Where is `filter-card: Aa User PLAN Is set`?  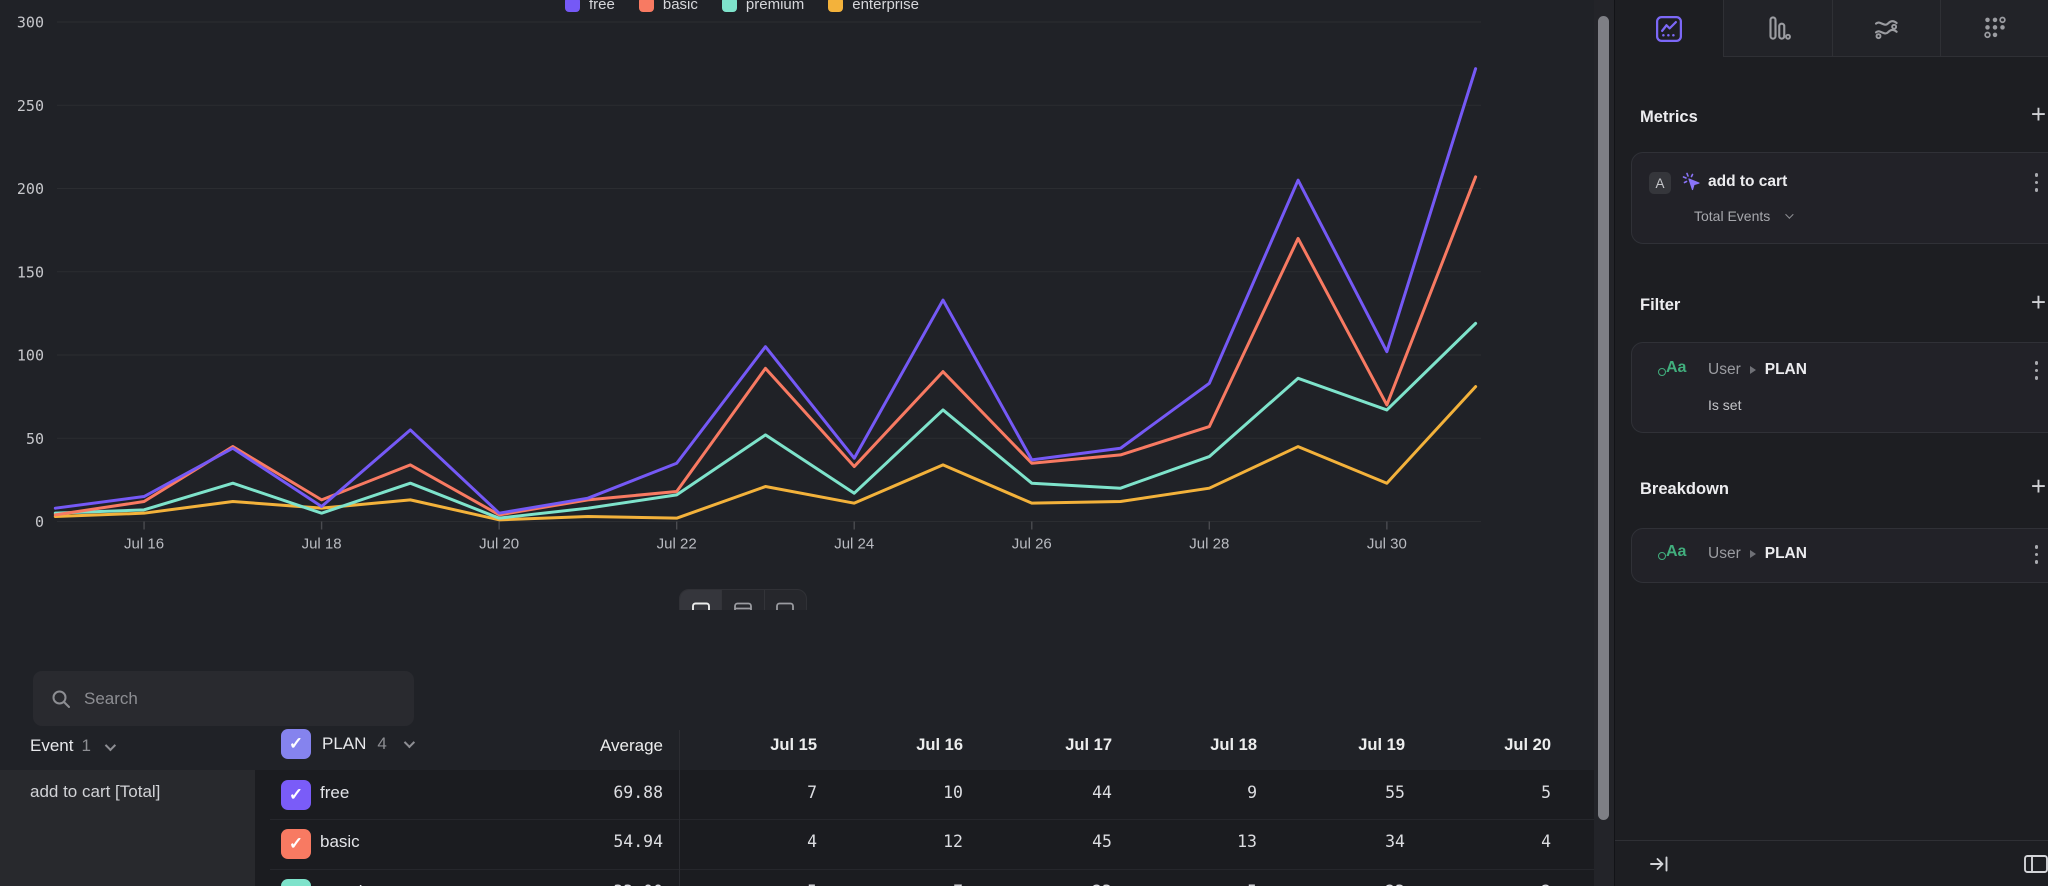 filter-card: Aa User PLAN Is set is located at coordinates (1839, 387).